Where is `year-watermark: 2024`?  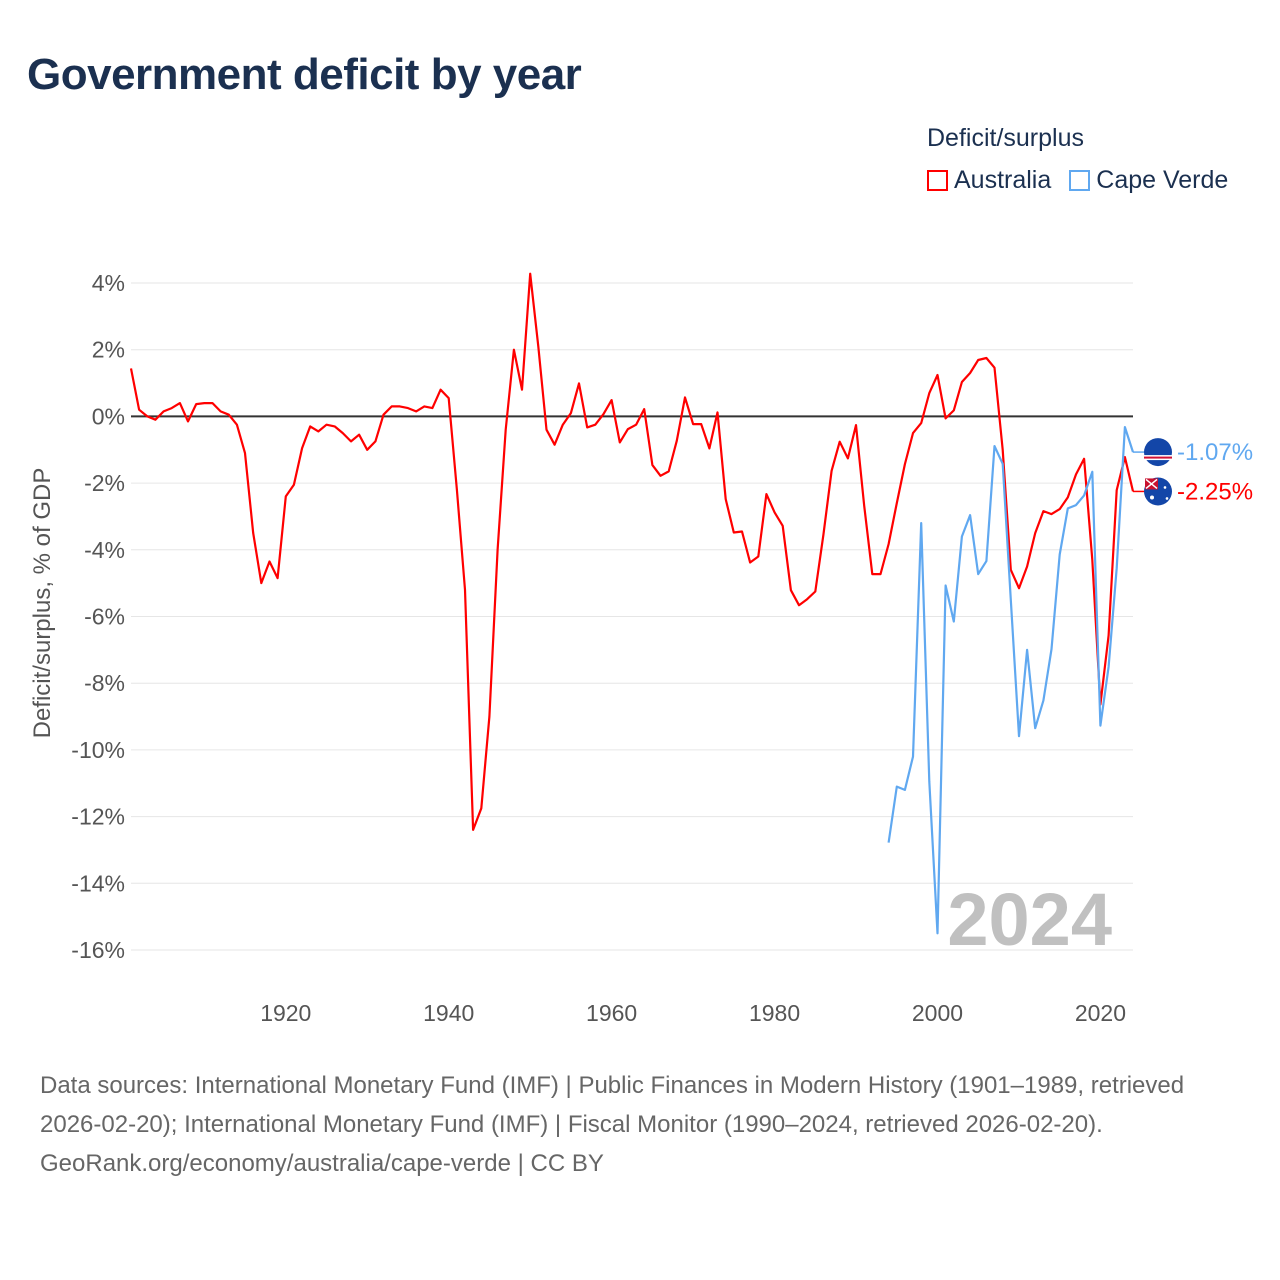 year-watermark: 2024 is located at coordinates (1029, 919).